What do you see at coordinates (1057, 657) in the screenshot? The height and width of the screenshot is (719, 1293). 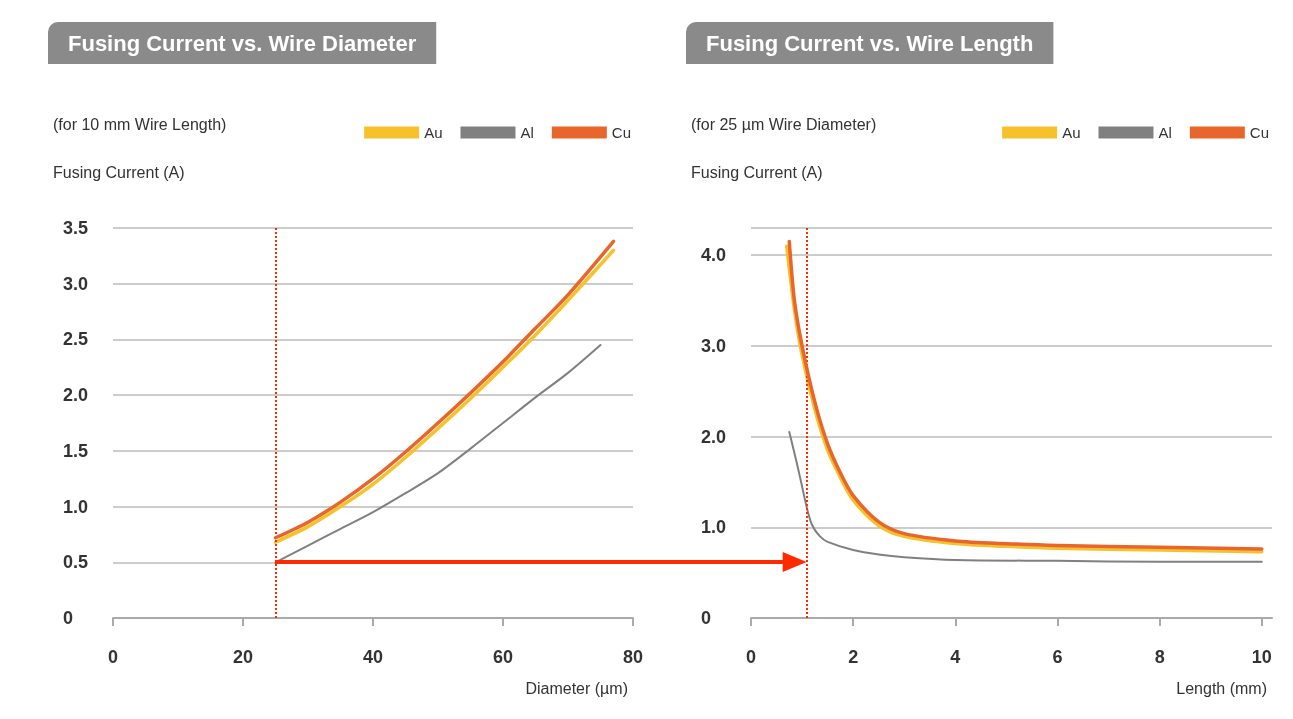 I see `x-tick-label: 6` at bounding box center [1057, 657].